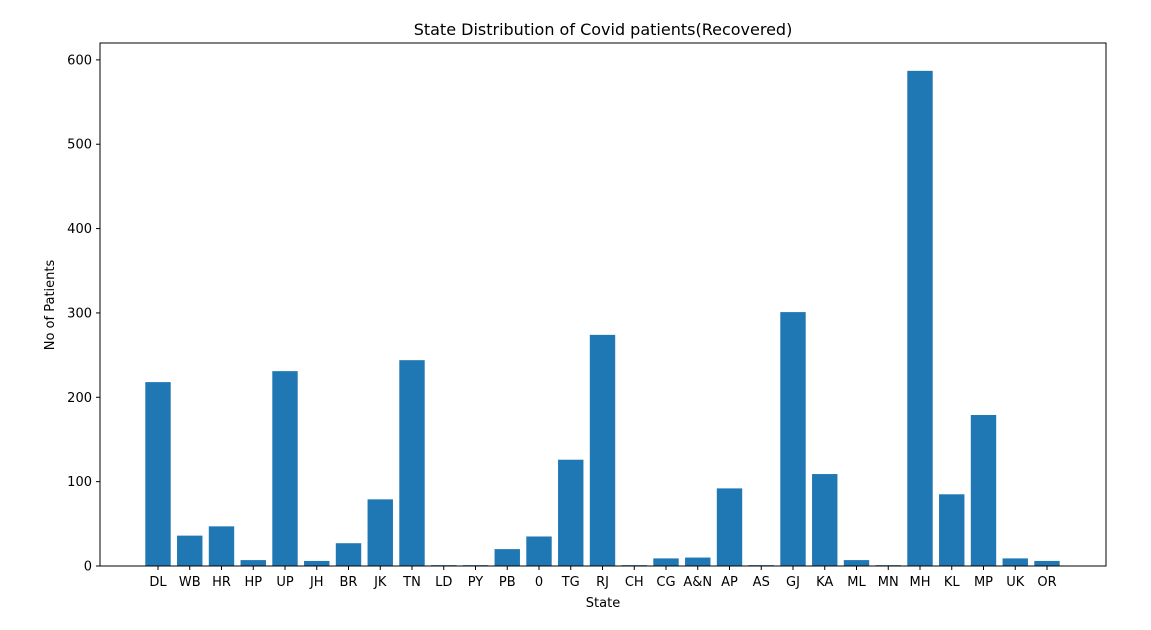 The width and height of the screenshot is (1151, 630). Describe the element at coordinates (285, 468) in the screenshot. I see `bar-UP` at that location.